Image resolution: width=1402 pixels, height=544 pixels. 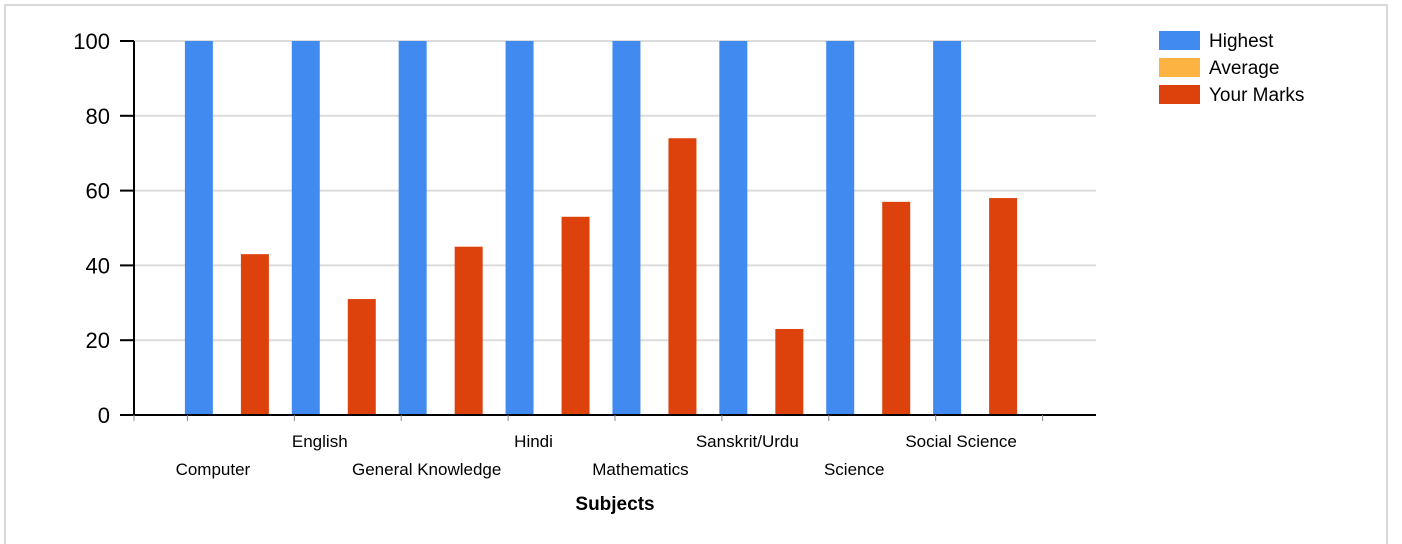 I want to click on x-tick-label: General Knowledge, so click(x=426, y=469).